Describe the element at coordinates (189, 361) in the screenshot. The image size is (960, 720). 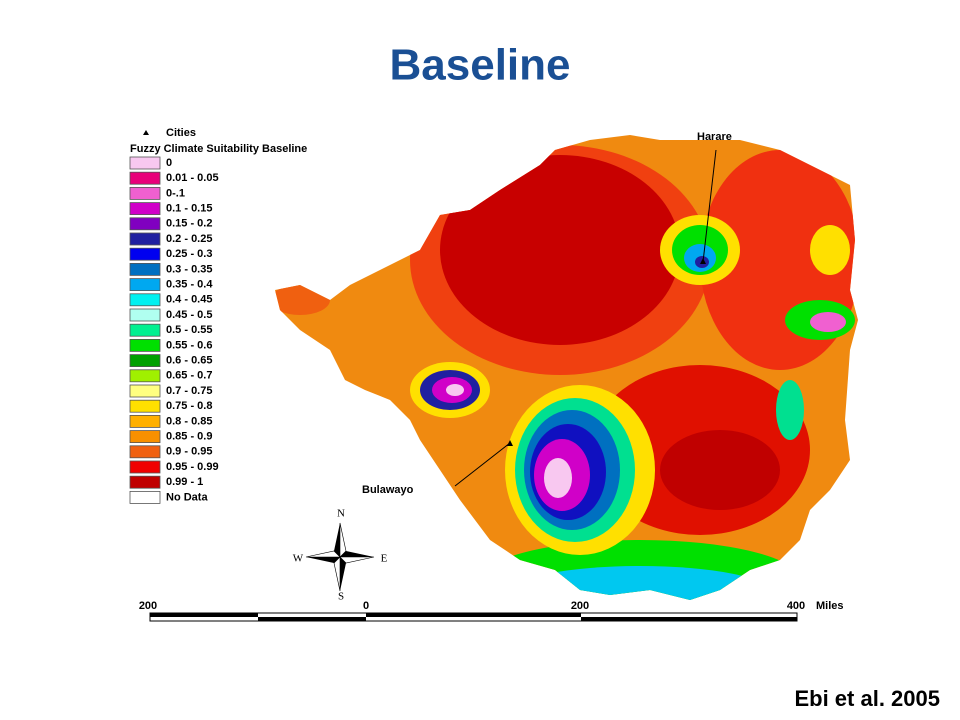
I see `legend-label: 0.6 - 0.65` at that location.